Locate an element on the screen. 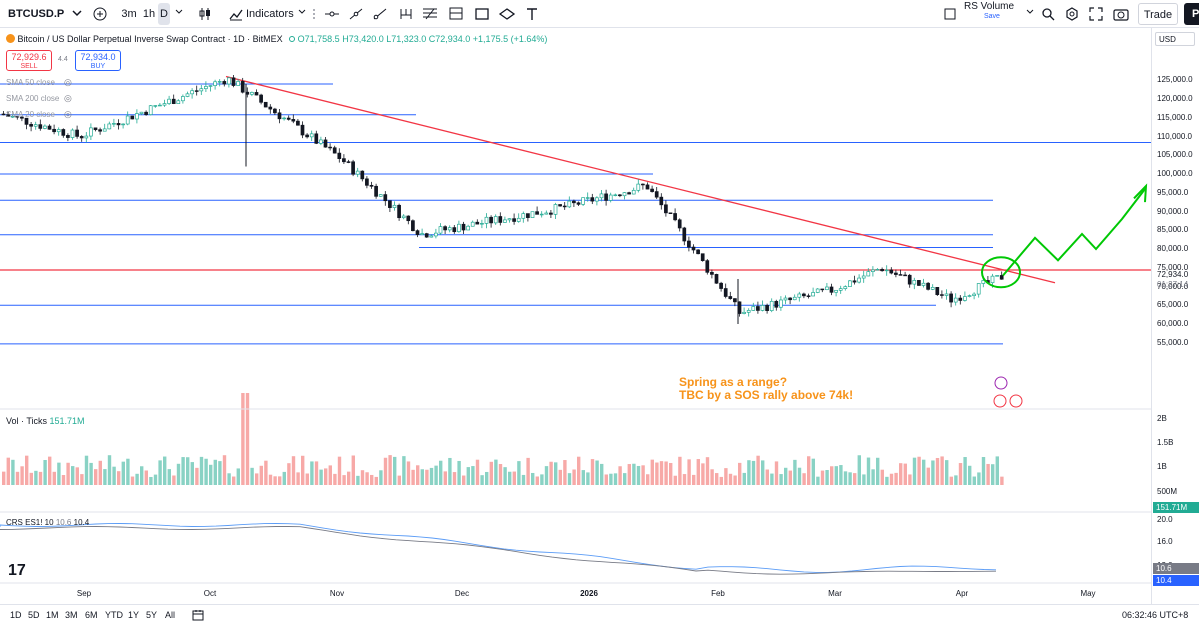  indicator-sma20: SMA 20 close is located at coordinates (30, 114).